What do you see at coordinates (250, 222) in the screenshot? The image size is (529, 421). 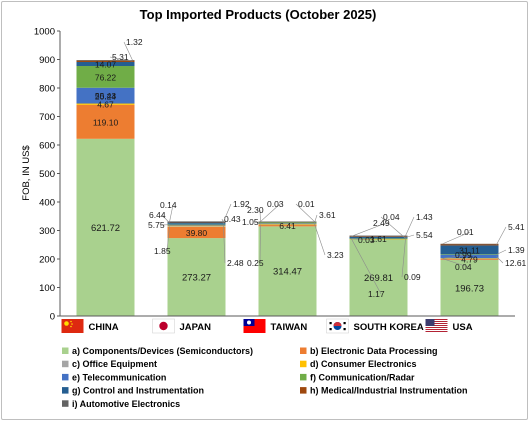 I see `data-label: 1.05` at bounding box center [250, 222].